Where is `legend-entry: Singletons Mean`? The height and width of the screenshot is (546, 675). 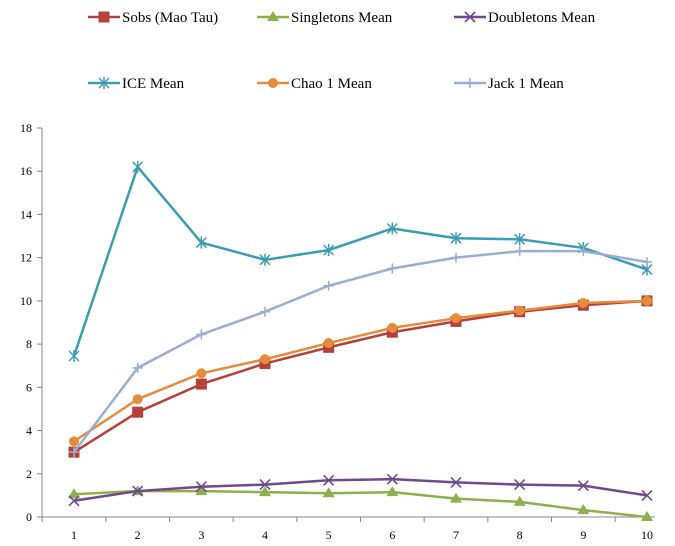
legend-entry: Singletons Mean is located at coordinates (325, 18).